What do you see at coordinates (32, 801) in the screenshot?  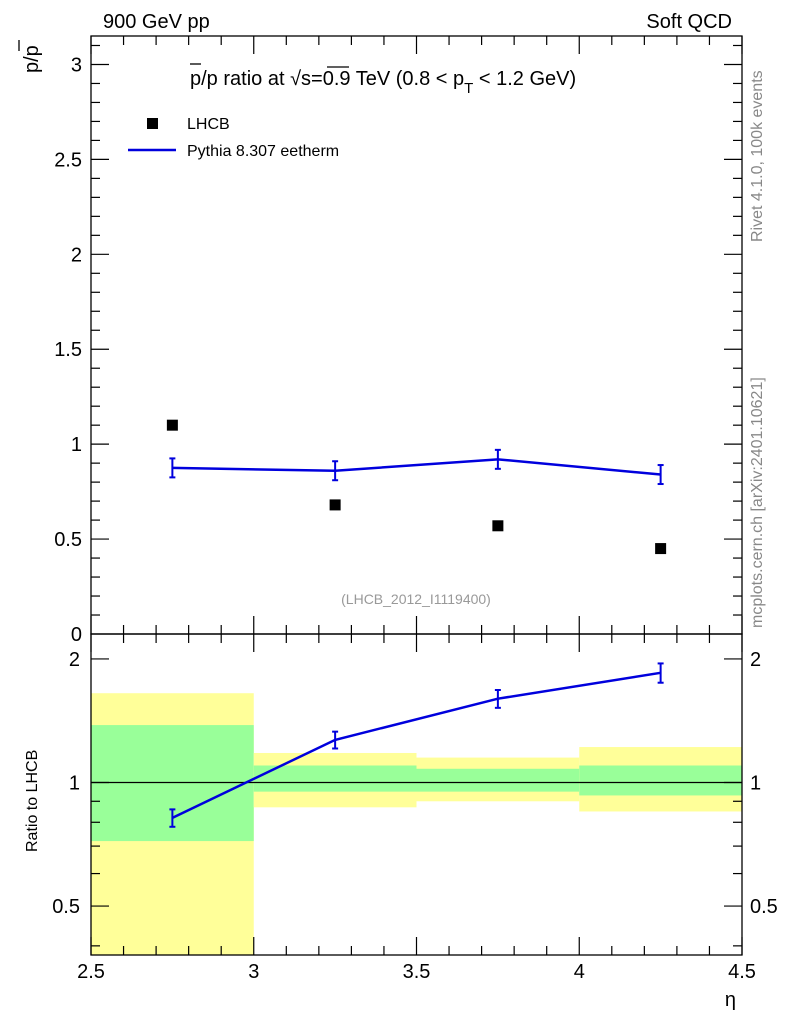 I see `ratio-y-axis-title: Ratio to LHCB` at bounding box center [32, 801].